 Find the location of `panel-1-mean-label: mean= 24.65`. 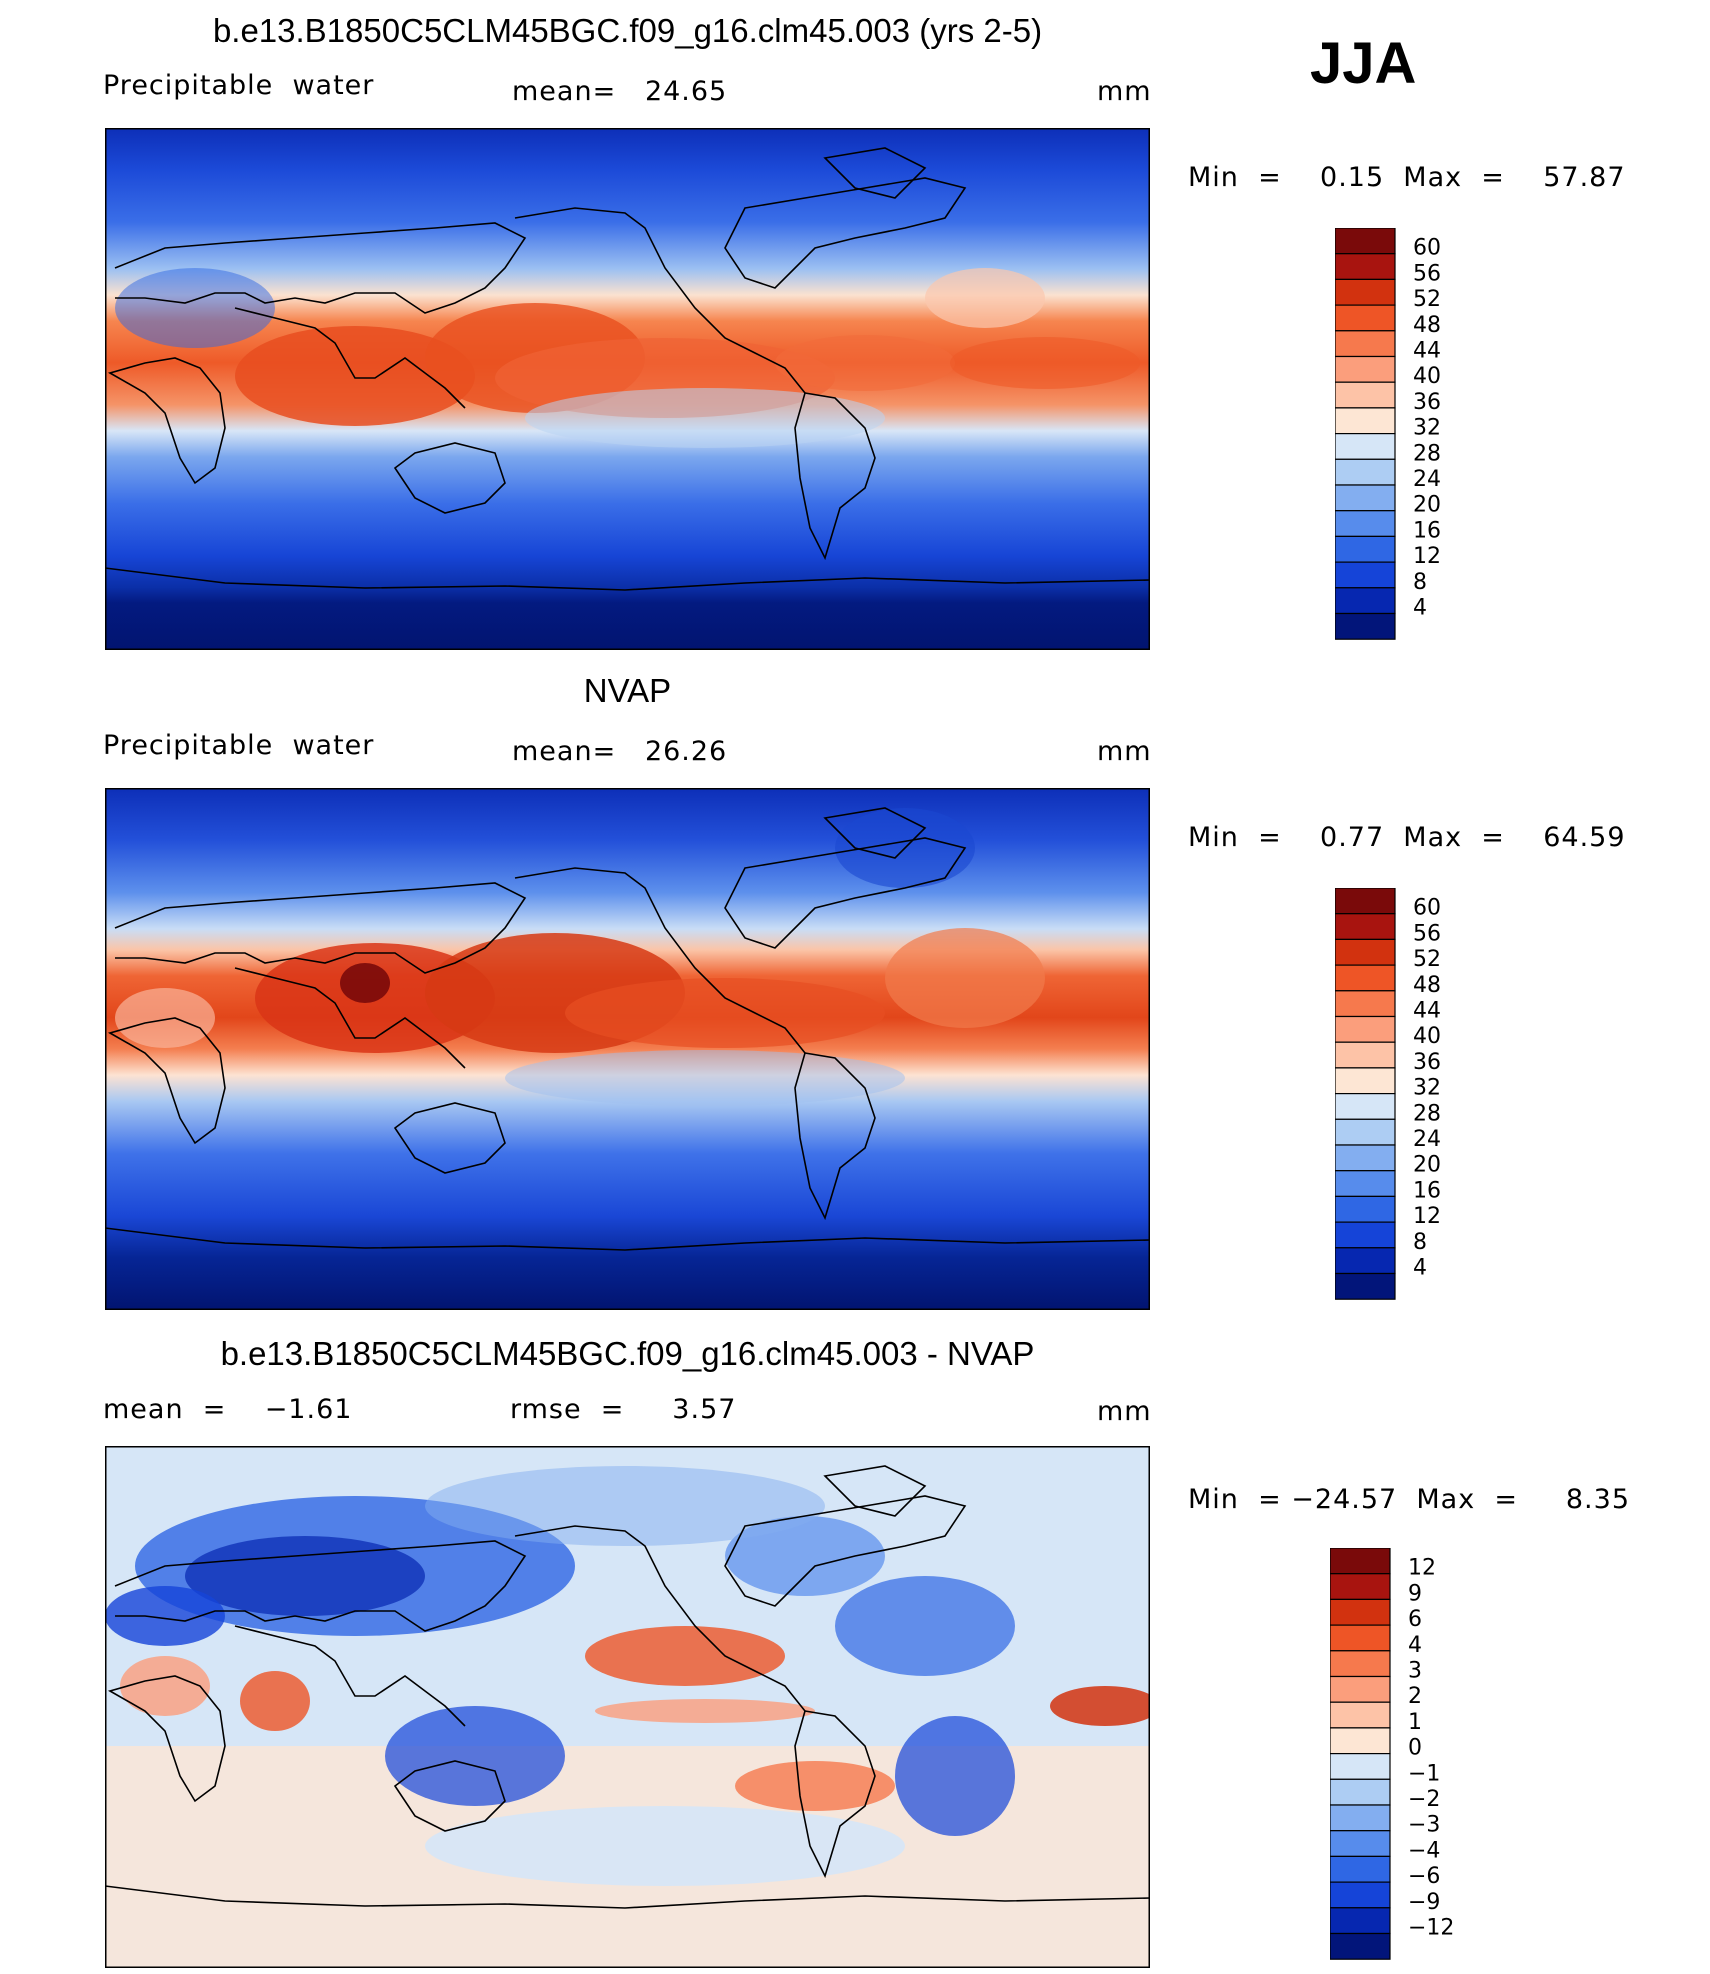

panel-1-mean-label: mean= 24.65 is located at coordinates (620, 91).